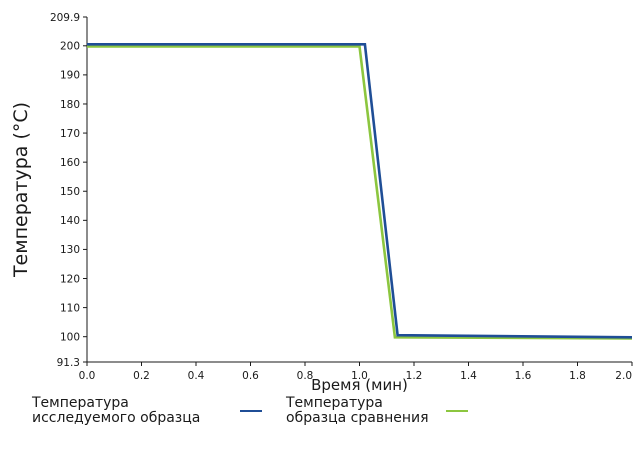 The width and height of the screenshot is (642, 450). I want to click on y-tick-label: 140, so click(70, 221).